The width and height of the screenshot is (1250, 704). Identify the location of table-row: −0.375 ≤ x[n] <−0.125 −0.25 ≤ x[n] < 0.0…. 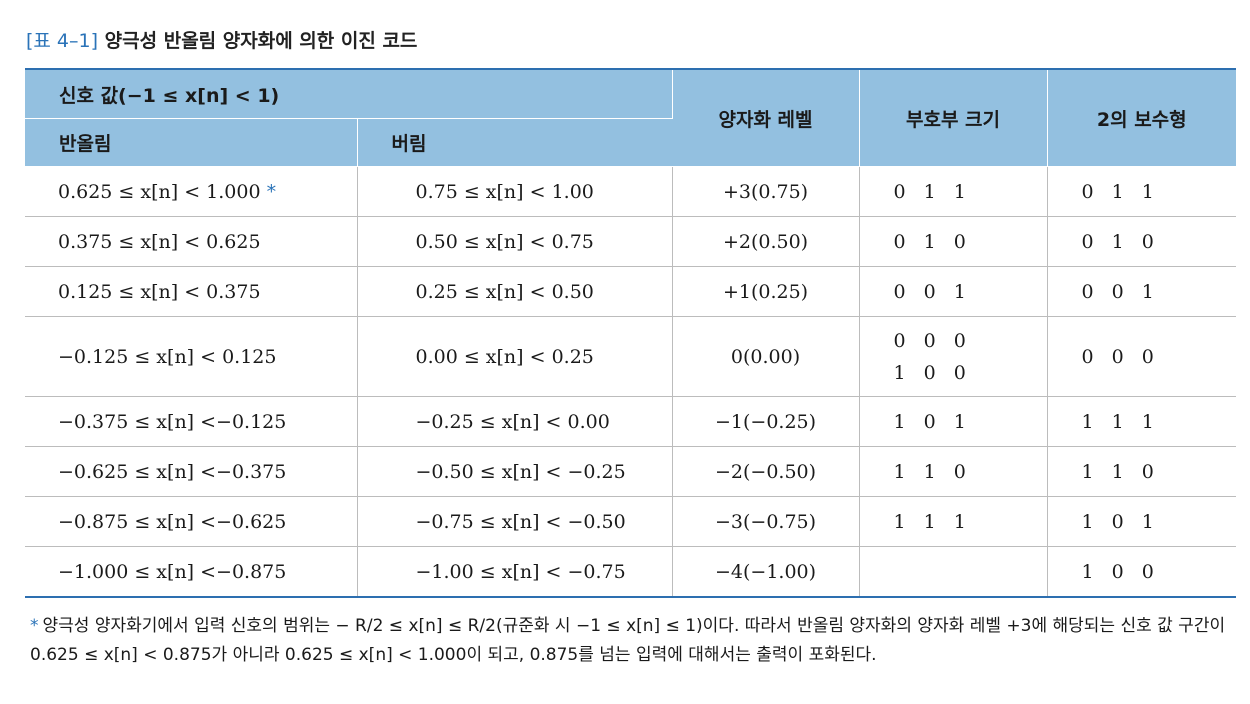
(631, 421).